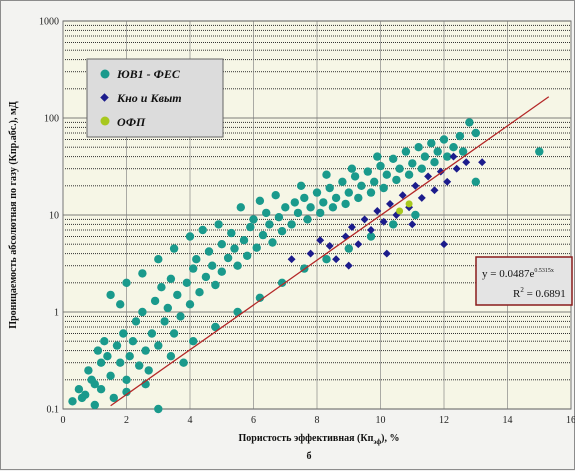 This screenshot has width=575, height=471. Describe the element at coordinates (309, 456) in the screenshot. I see `panel-label: б` at that location.